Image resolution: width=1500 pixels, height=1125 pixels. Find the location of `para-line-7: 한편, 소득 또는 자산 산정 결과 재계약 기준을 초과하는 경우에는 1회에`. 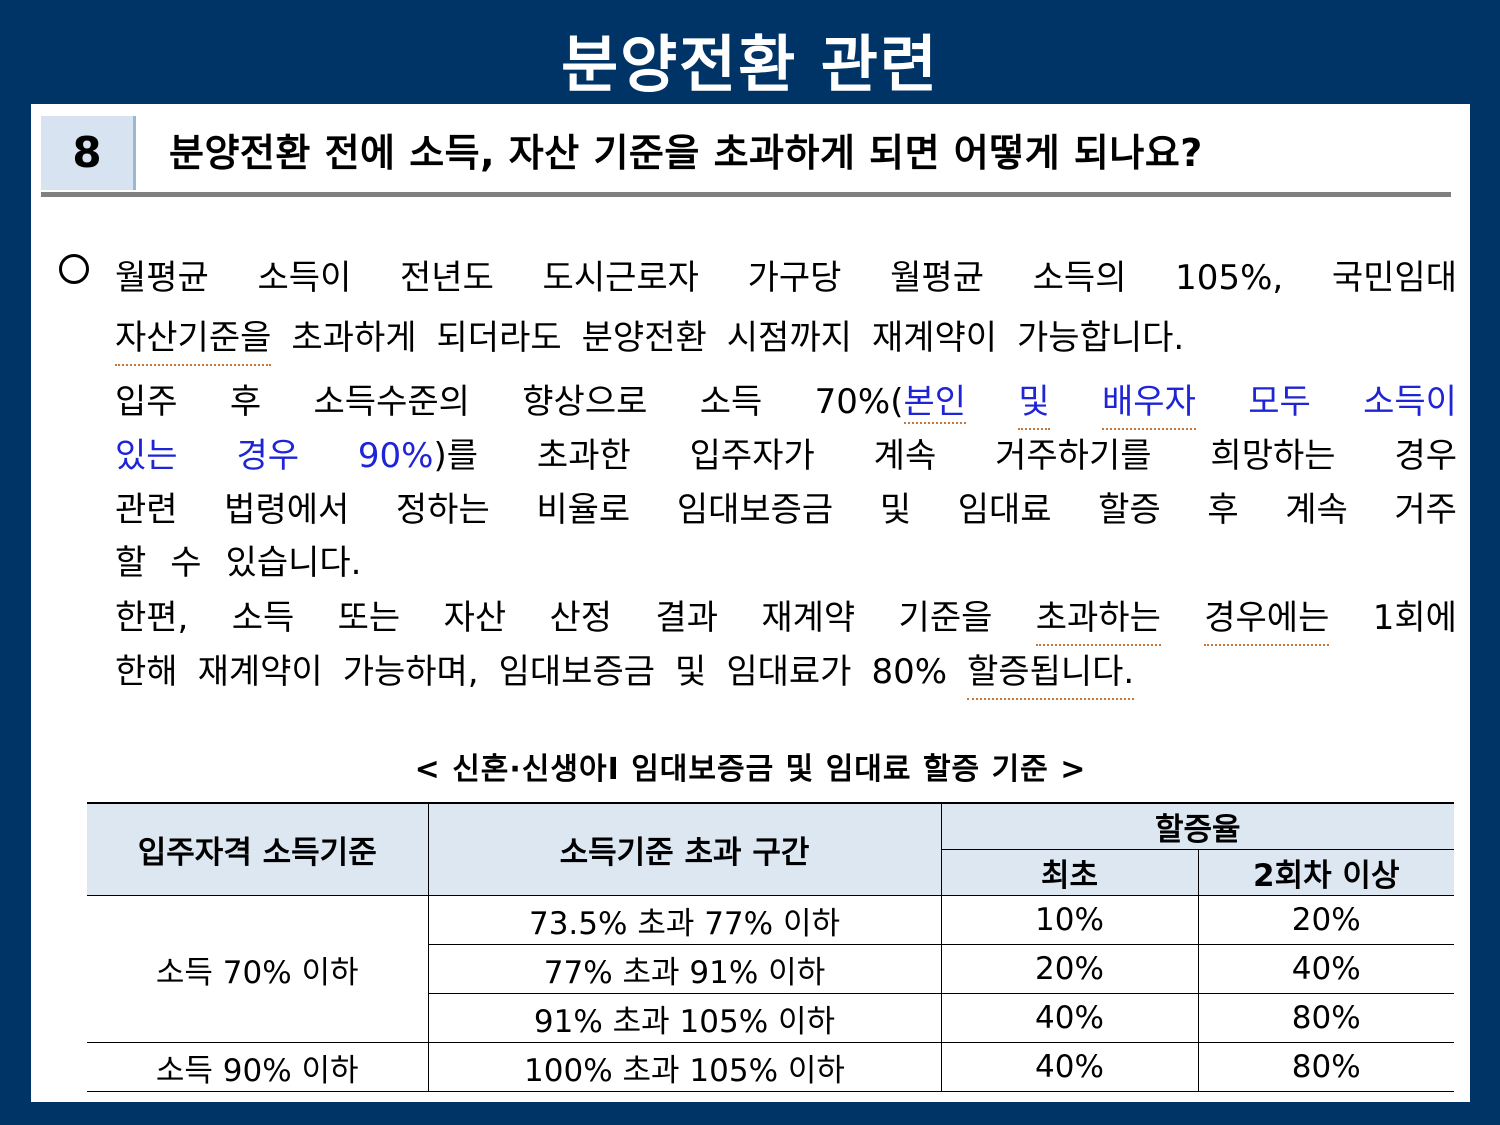

para-line-7: 한편, 소득 또는 자산 산정 결과 재계약 기준을 초과하는 경우에는 1회에 is located at coordinates (786, 619).